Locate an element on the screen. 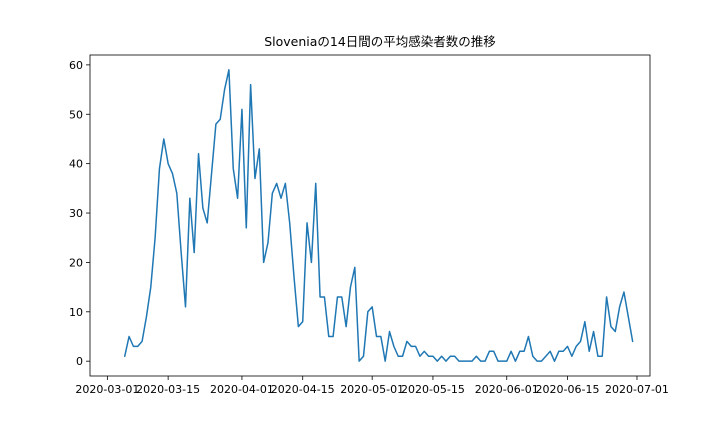 This screenshot has width=720, height=432. x-tick-label: 2020-03-15 is located at coordinates (168, 389).